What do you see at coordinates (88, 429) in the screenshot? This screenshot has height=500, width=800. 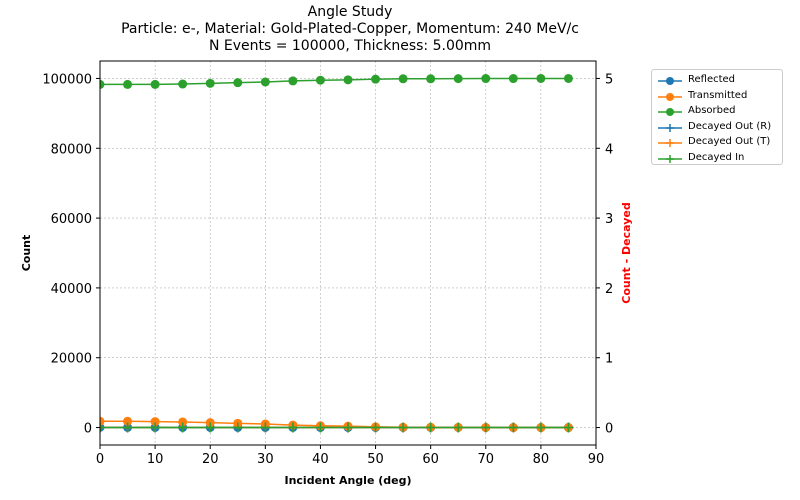 I see `y-tick-label: 0` at bounding box center [88, 429].